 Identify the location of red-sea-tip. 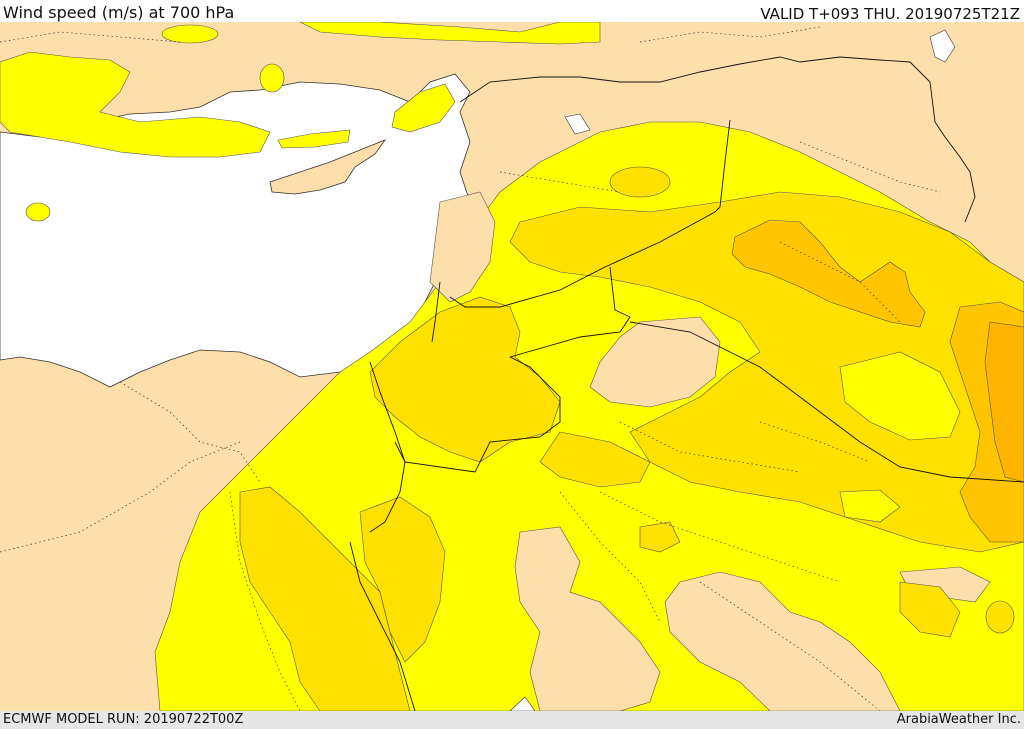
(522, 703).